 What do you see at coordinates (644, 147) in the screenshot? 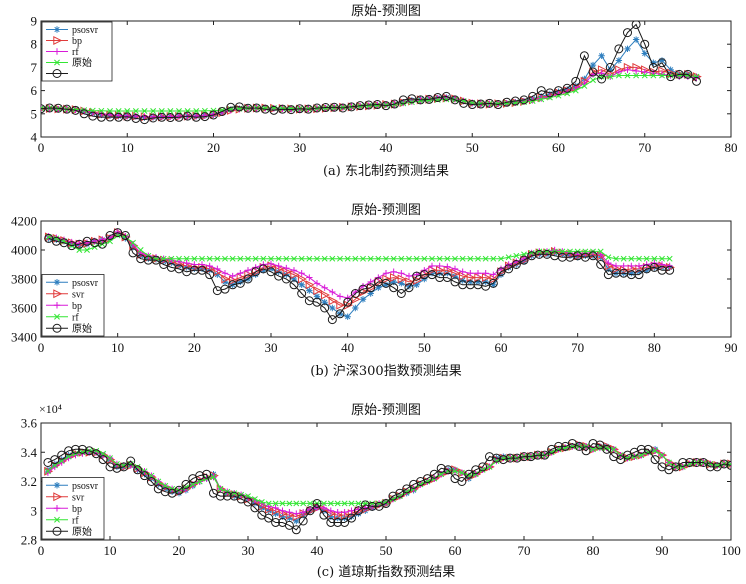
I see `x-tick-label: 70` at bounding box center [644, 147].